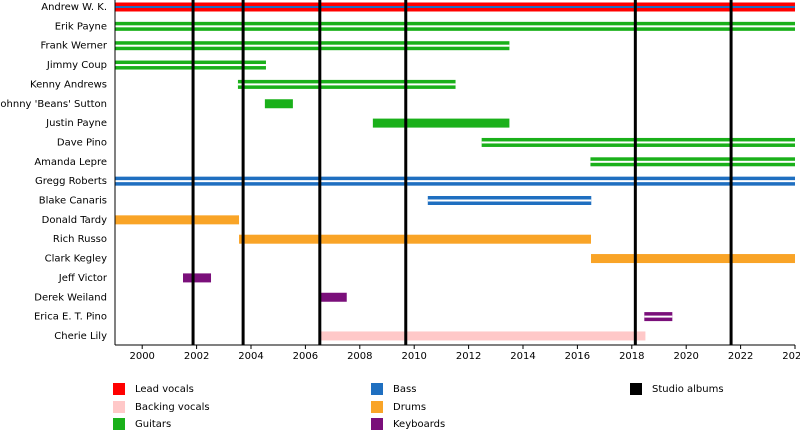 This screenshot has width=800, height=430. I want to click on member-label: Andrew W. K., so click(74, 7).